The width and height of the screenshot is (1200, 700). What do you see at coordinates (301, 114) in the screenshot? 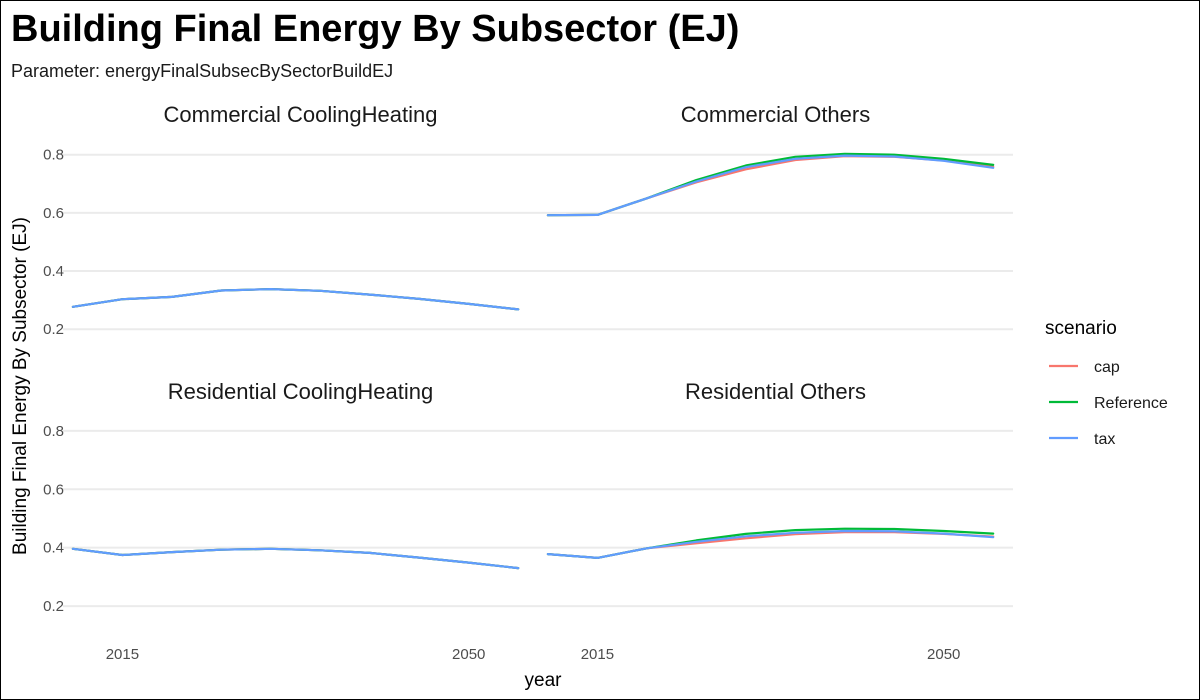
I see `facet-title-commercial-coolingheating: Commercial CoolingHeating` at bounding box center [301, 114].